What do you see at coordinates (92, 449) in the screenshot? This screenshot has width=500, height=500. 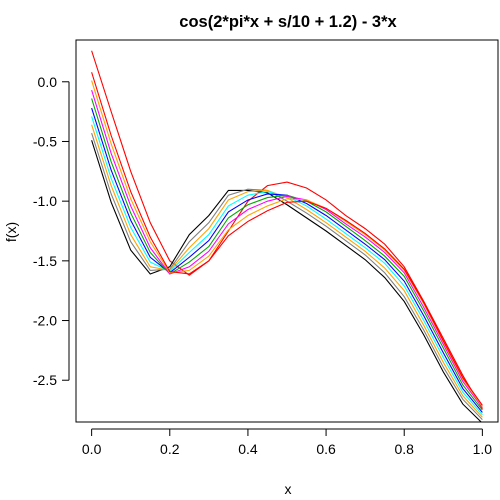 I see `x-tick-label: 0.0` at bounding box center [92, 449].